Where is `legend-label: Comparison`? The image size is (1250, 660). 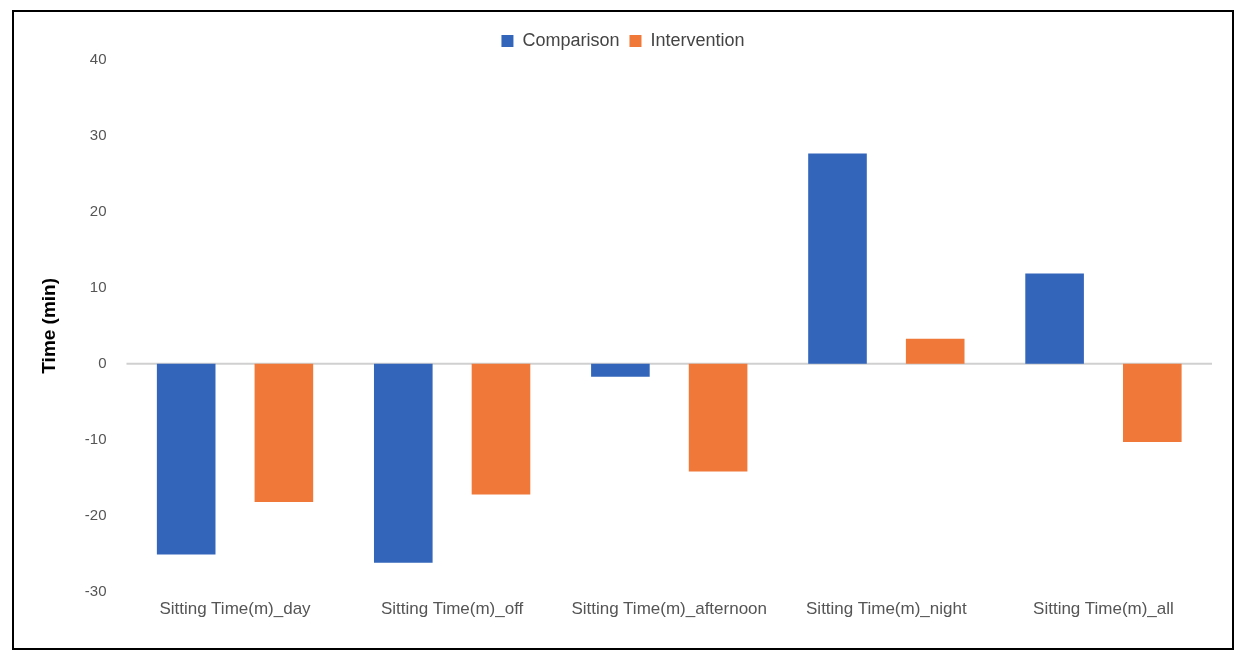 legend-label: Comparison is located at coordinates (571, 39).